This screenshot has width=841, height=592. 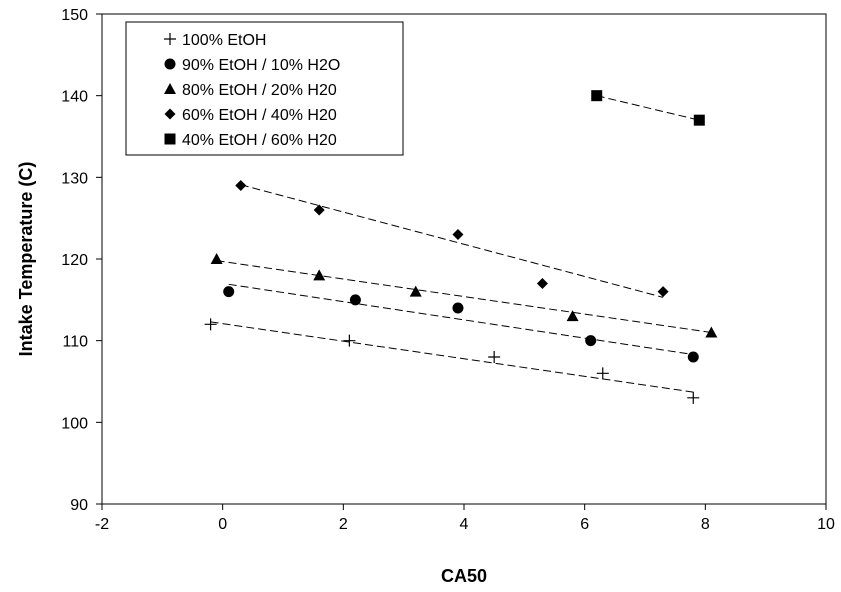 What do you see at coordinates (259, 115) in the screenshot?
I see `legend-label: 60% EtOH / 40% H20` at bounding box center [259, 115].